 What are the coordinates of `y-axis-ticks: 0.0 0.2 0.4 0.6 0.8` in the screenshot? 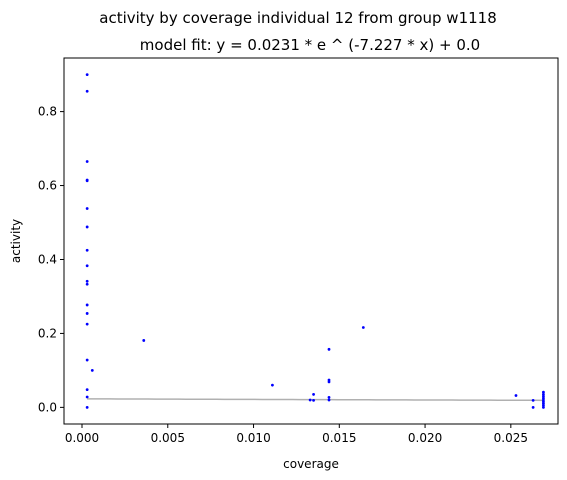 It's located at (51, 259).